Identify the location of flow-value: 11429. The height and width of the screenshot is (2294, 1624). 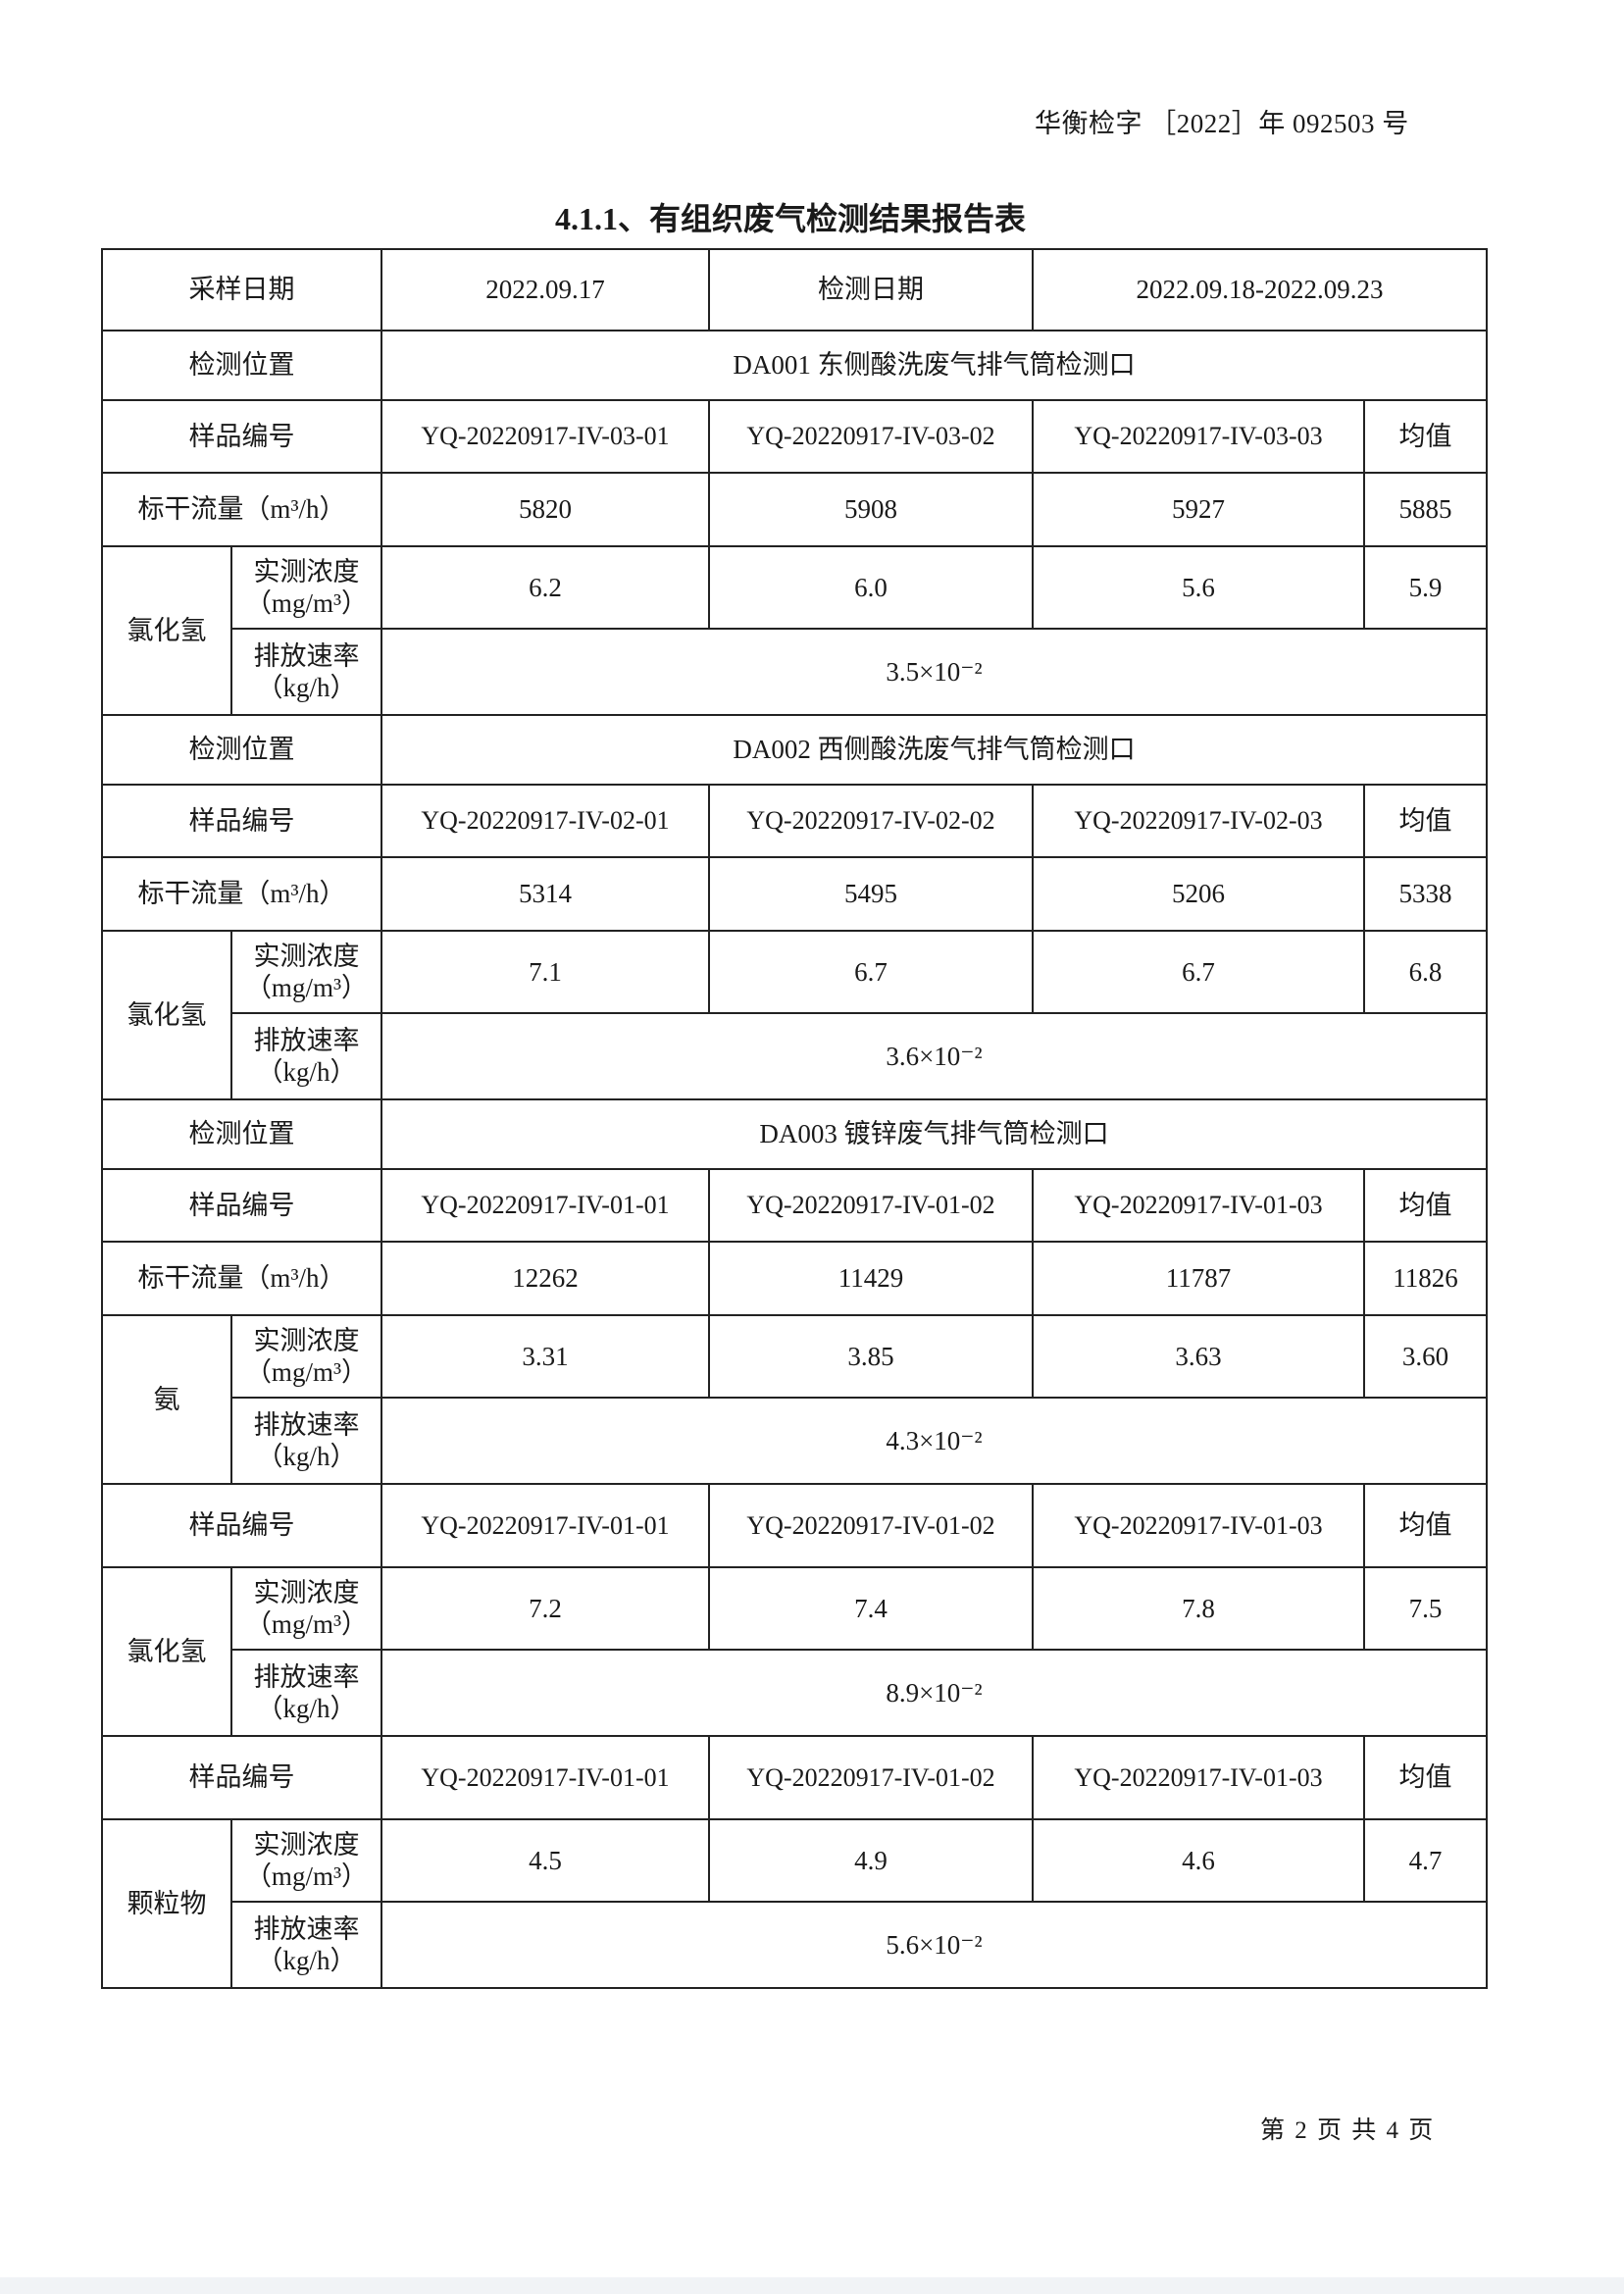
(871, 1278).